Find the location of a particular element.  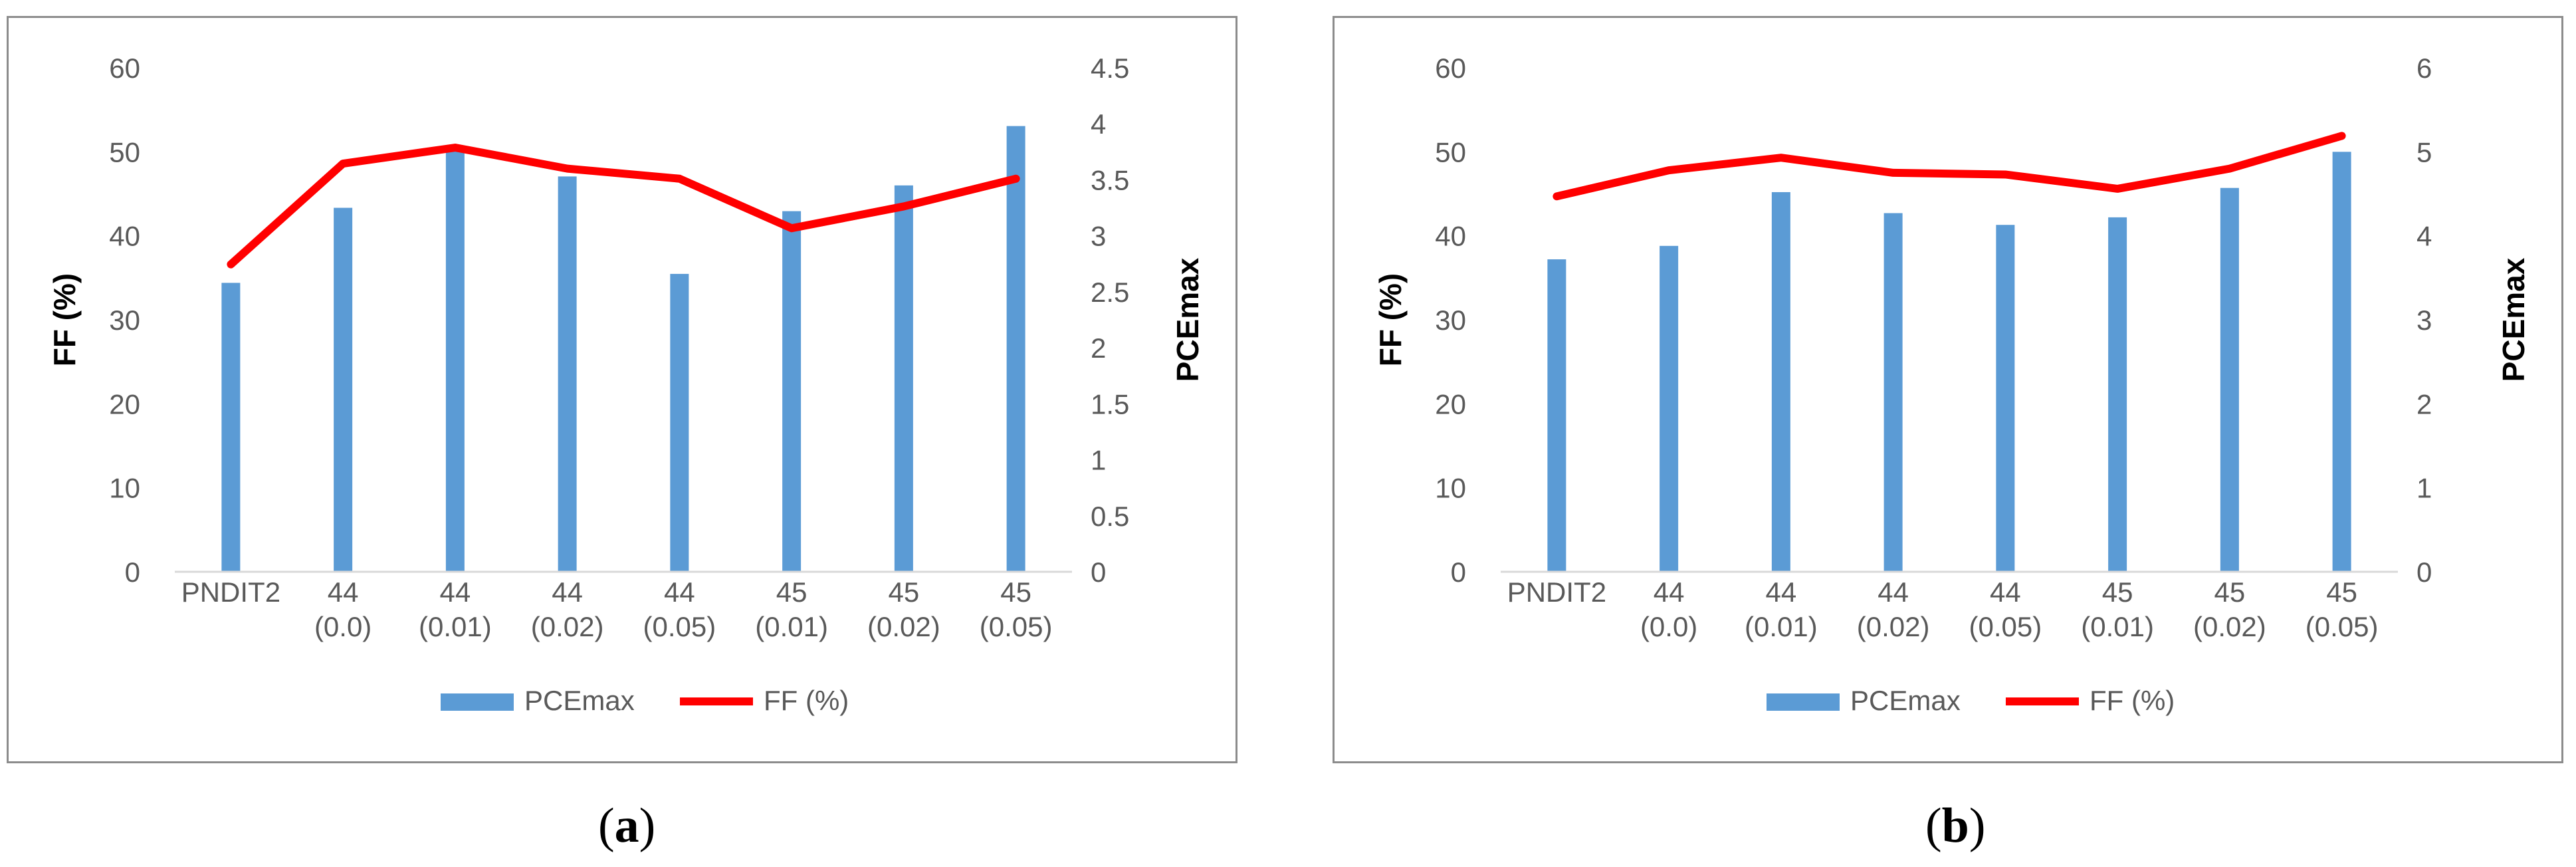

y-left-tick-label-a-4: 40 is located at coordinates (124, 236).